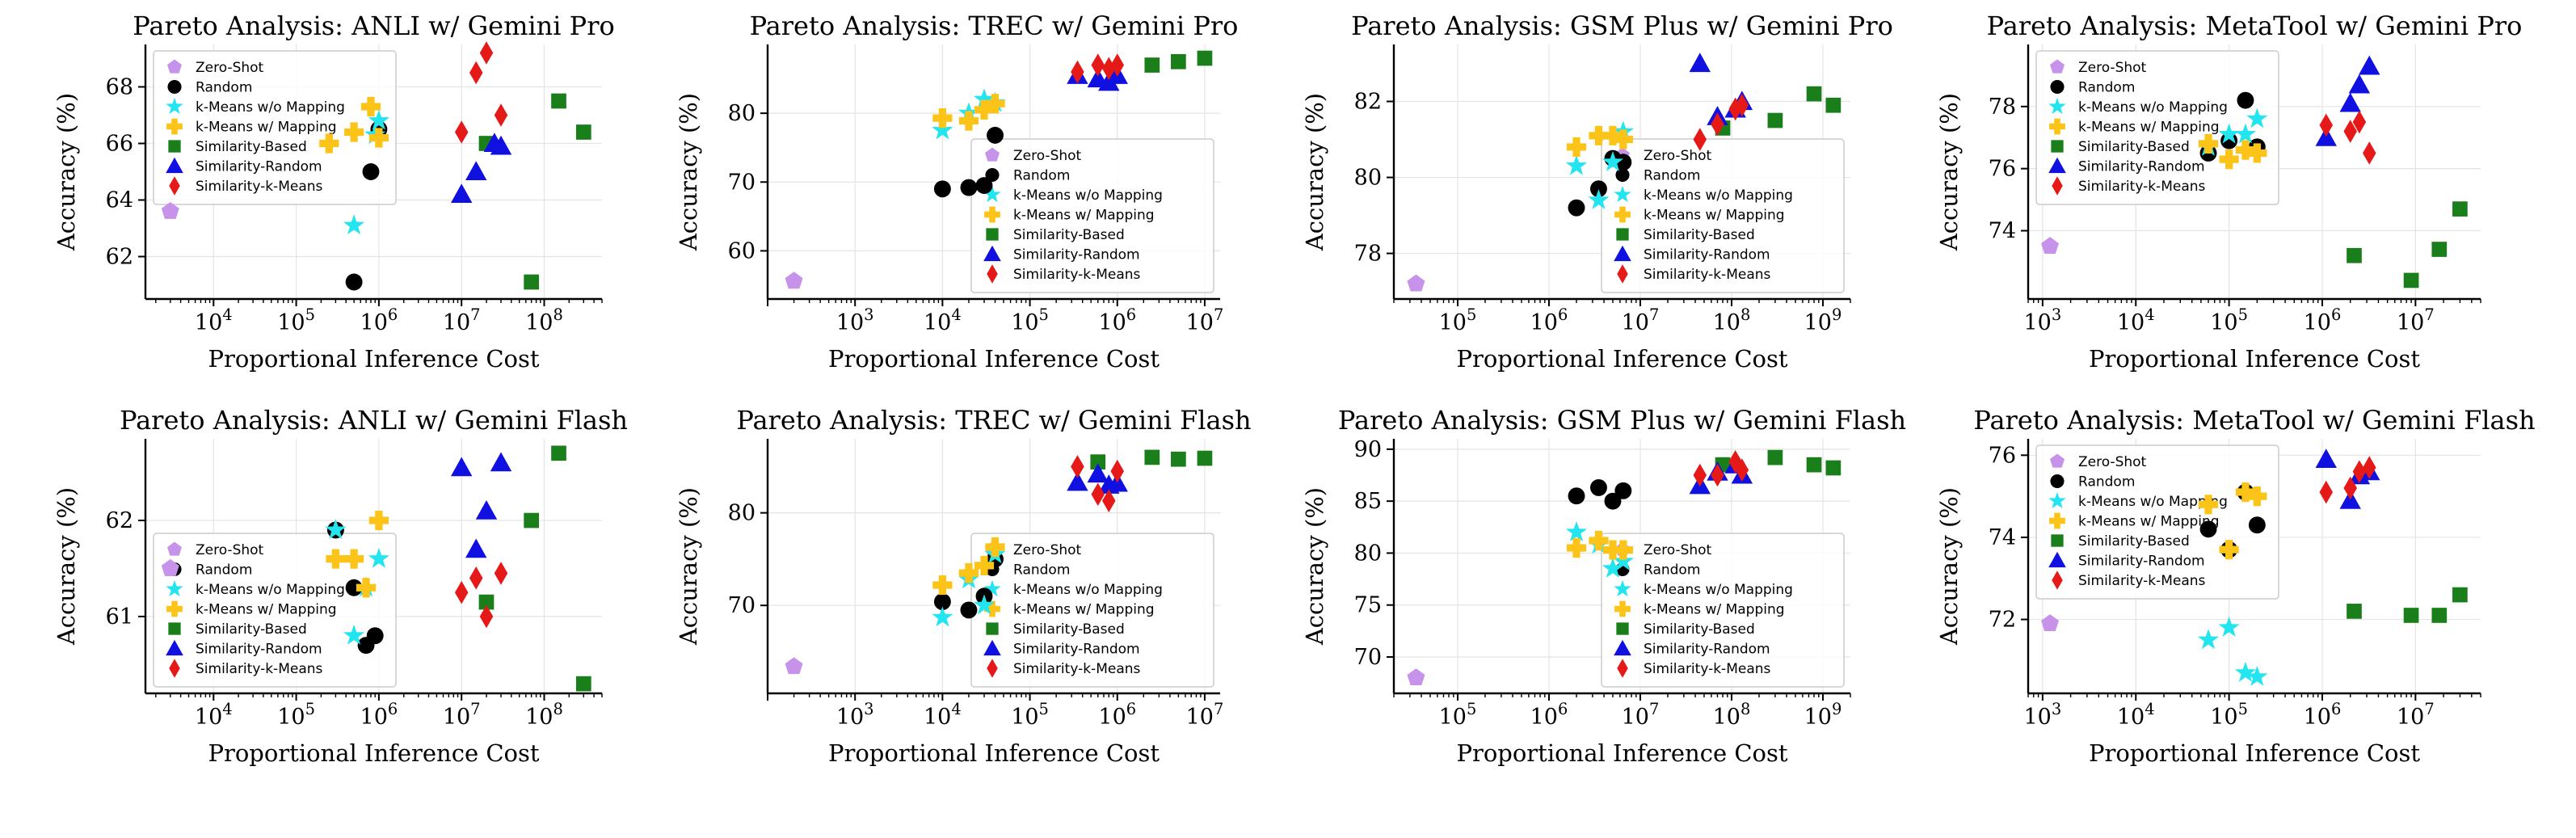 Image resolution: width=2576 pixels, height=838 pixels. I want to click on legend-marker-k-means-w-o-mapping, so click(992, 194).